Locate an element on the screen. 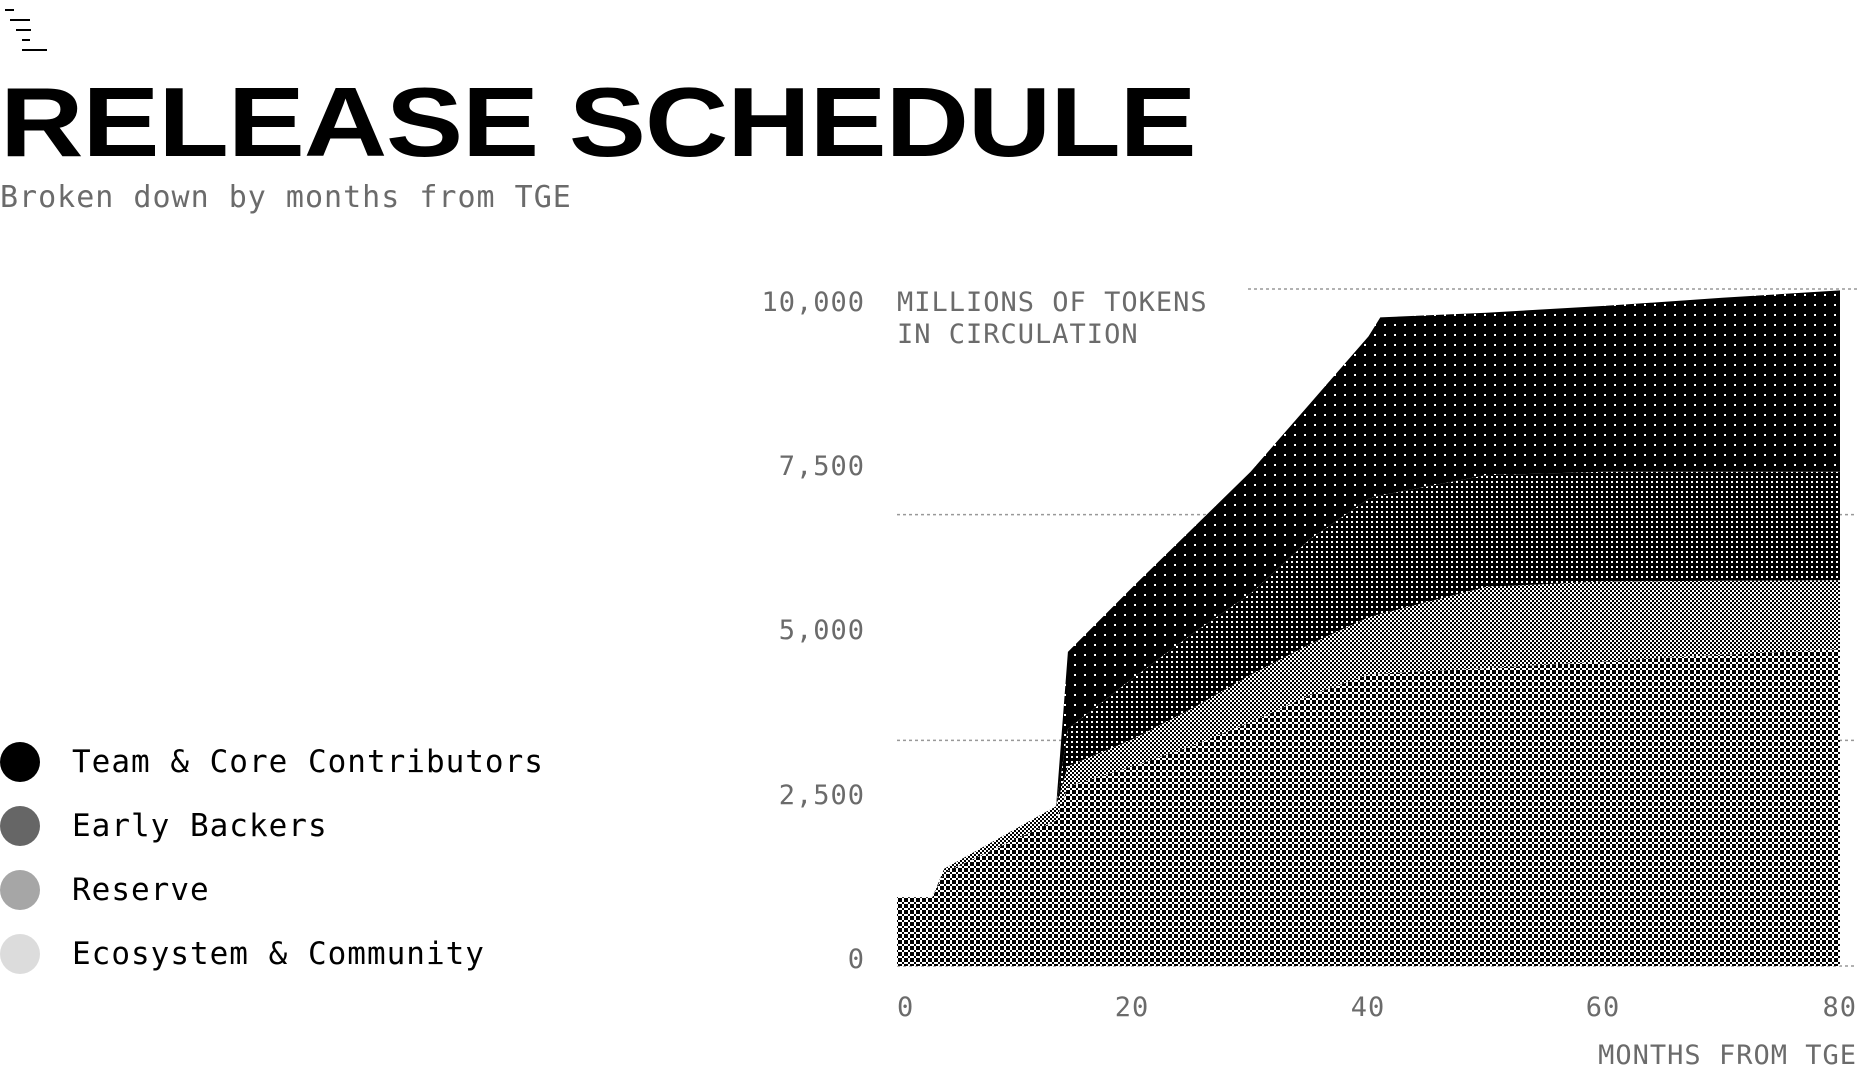  y-axis: 10,000 7,500 5,000 2,500 0 is located at coordinates (813, 631).